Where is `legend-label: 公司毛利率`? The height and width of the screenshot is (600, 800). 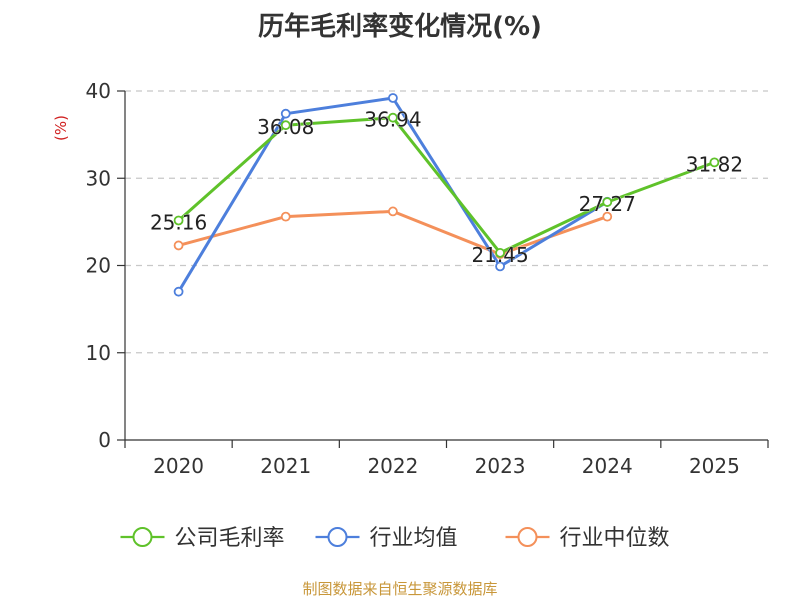 legend-label: 公司毛利率 is located at coordinates (230, 538).